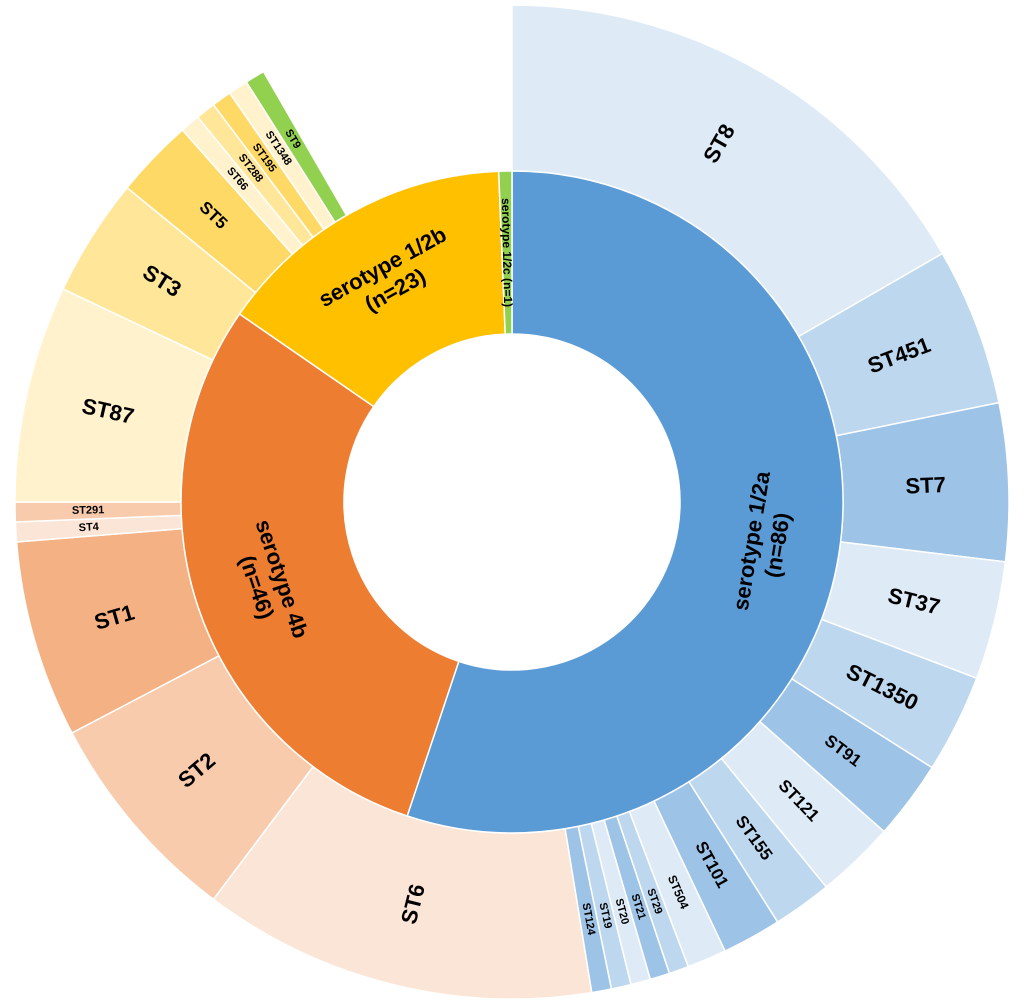  I want to click on outer-label-st124: ST124, so click(589, 919).